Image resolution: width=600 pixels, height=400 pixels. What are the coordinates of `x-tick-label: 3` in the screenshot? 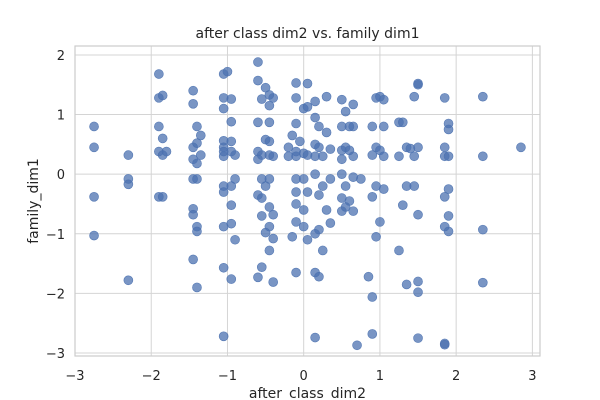 It's located at (532, 376).